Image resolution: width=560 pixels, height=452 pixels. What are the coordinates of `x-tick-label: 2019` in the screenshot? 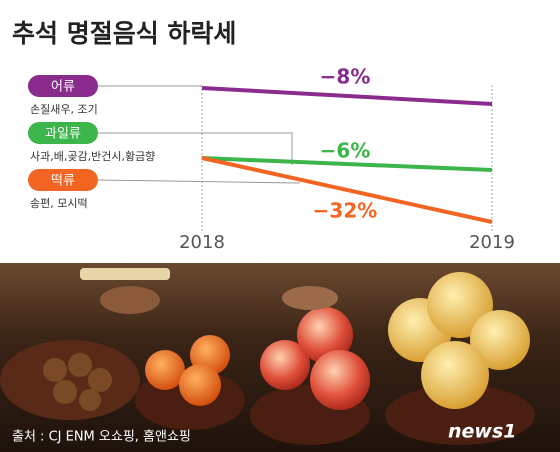 It's located at (492, 242).